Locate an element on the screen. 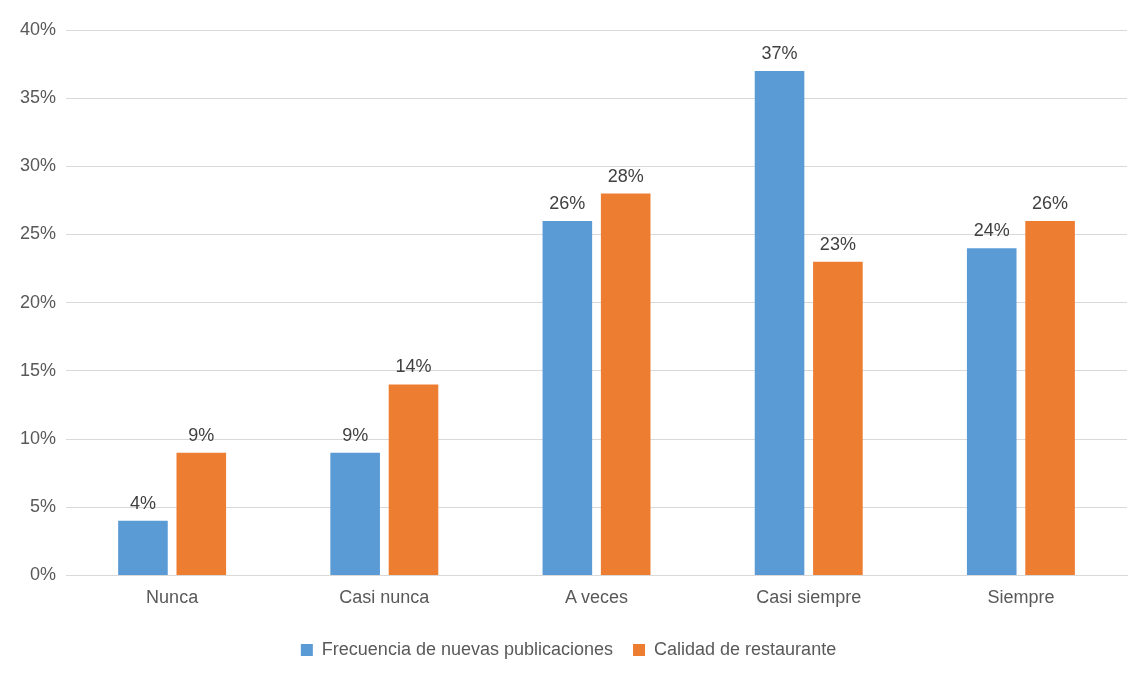 The width and height of the screenshot is (1147, 679). y-tick-label: 15% is located at coordinates (38, 369).